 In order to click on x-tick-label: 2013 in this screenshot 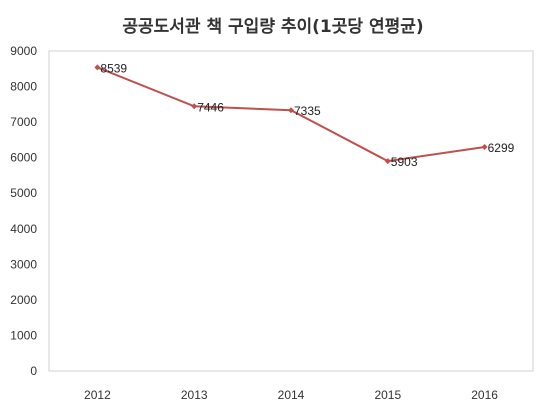, I will do `click(194, 395)`.